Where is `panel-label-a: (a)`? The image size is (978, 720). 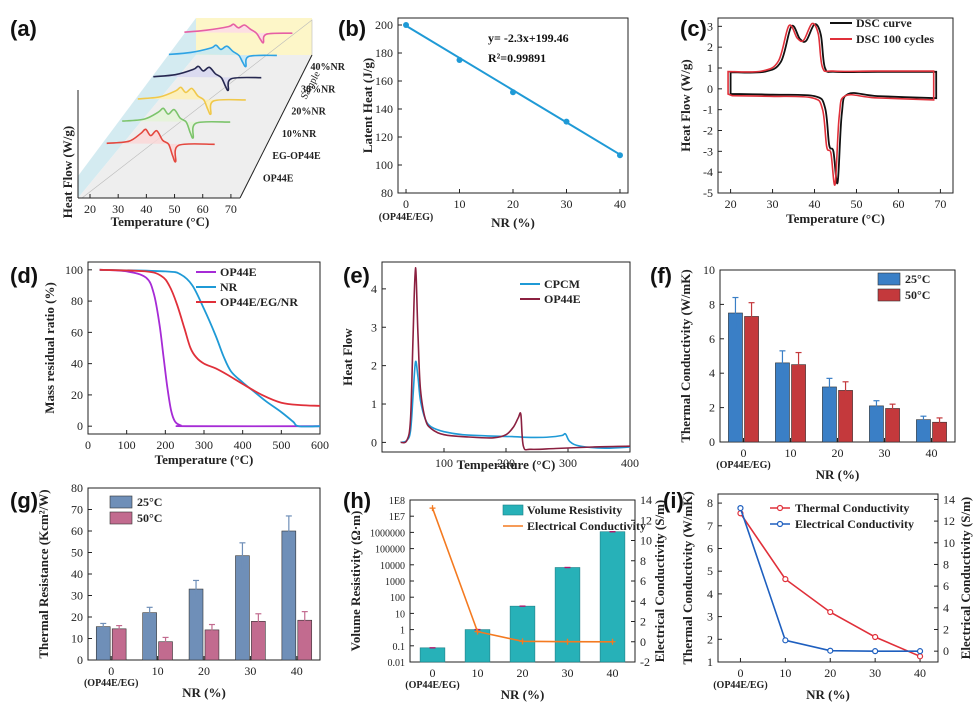 panel-label-a: (a) is located at coordinates (23, 28).